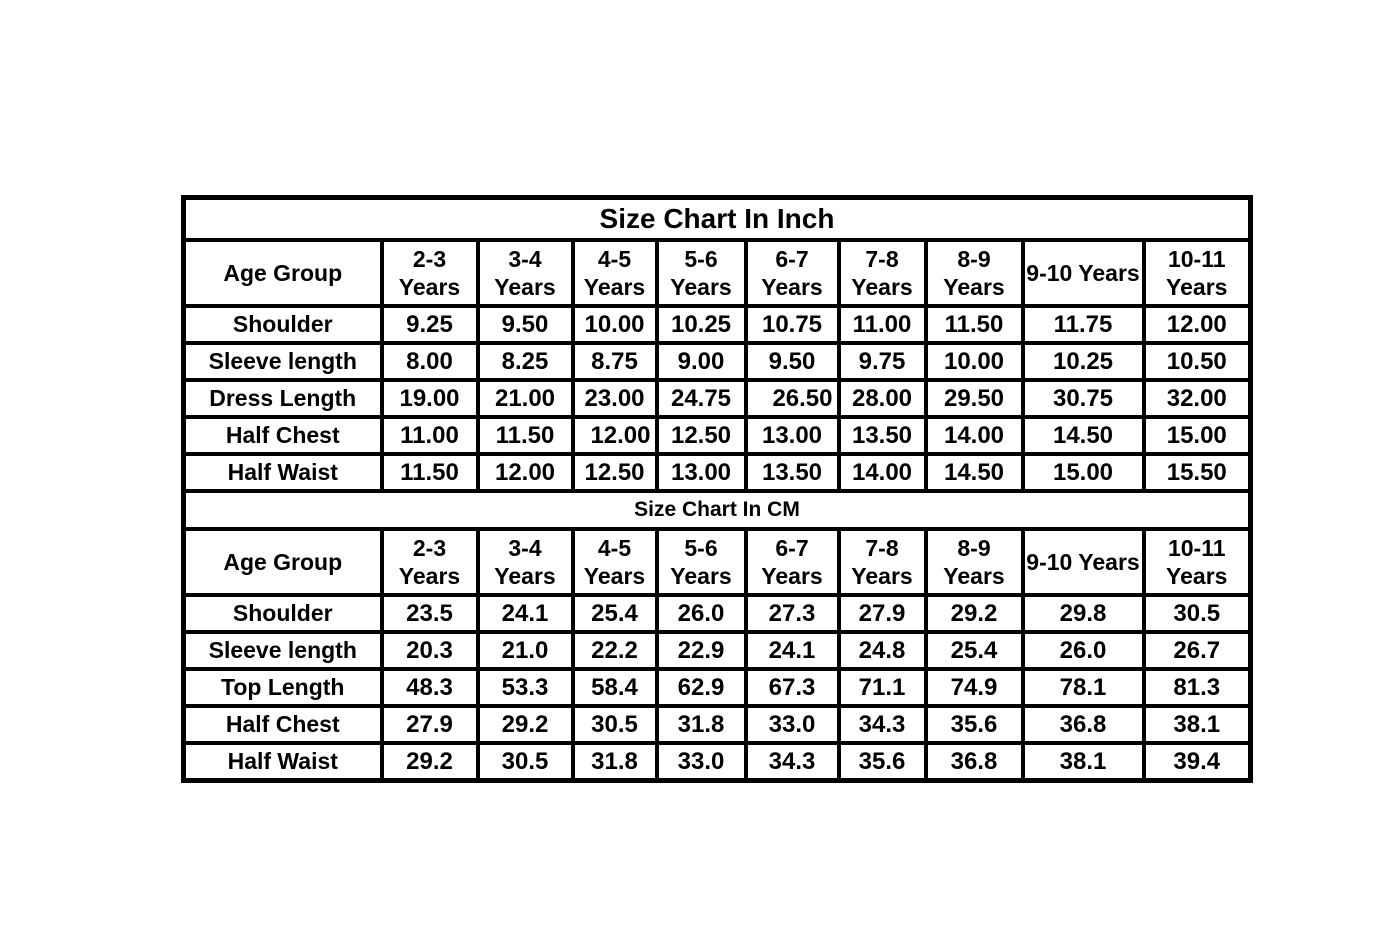 The height and width of the screenshot is (926, 1400). I want to click on measurement-cell: 29.8, so click(1083, 613).